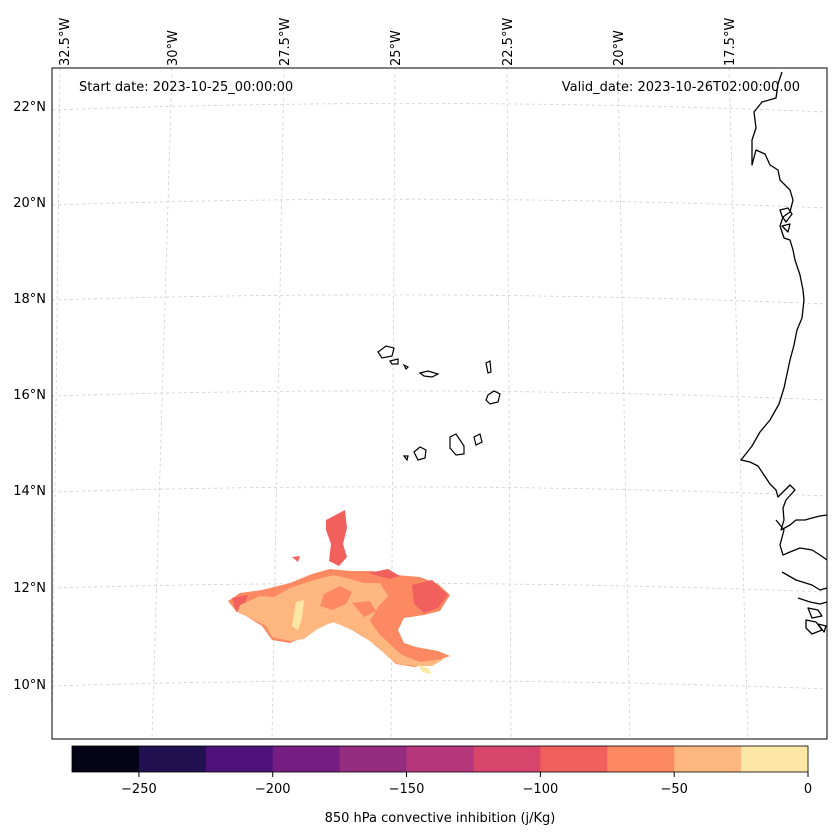 The height and width of the screenshot is (836, 837). What do you see at coordinates (541, 789) in the screenshot?
I see `colorbar-tick-label: −100` at bounding box center [541, 789].